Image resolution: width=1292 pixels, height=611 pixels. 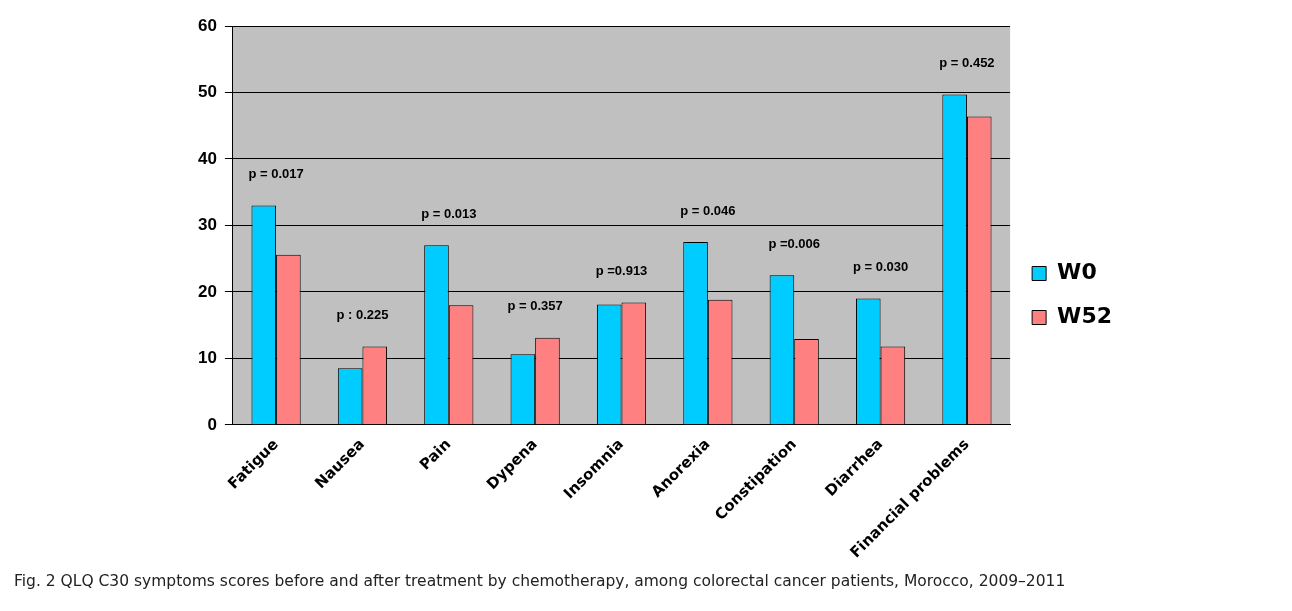 What do you see at coordinates (207, 92) in the screenshot?
I see `y-tick-label: 50` at bounding box center [207, 92].